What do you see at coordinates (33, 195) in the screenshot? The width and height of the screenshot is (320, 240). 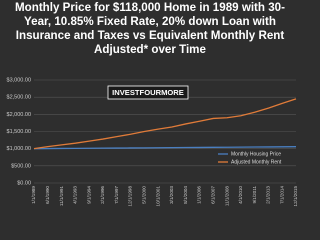 I see `x-tick-label: 1/1/1989` at bounding box center [33, 195].